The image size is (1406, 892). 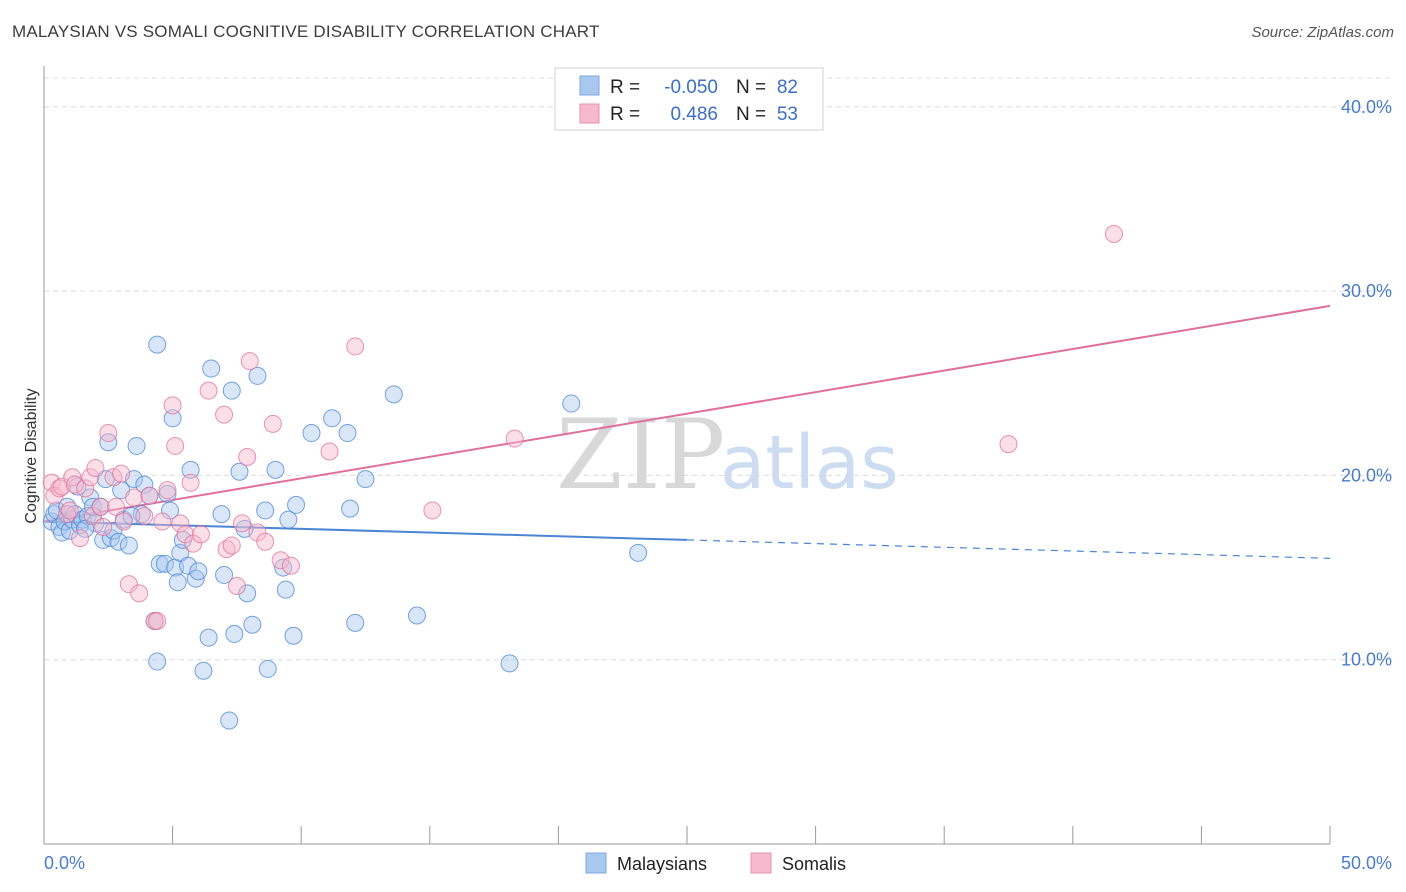 I want to click on trend-line-extension-malaysians, so click(x=1008, y=549).